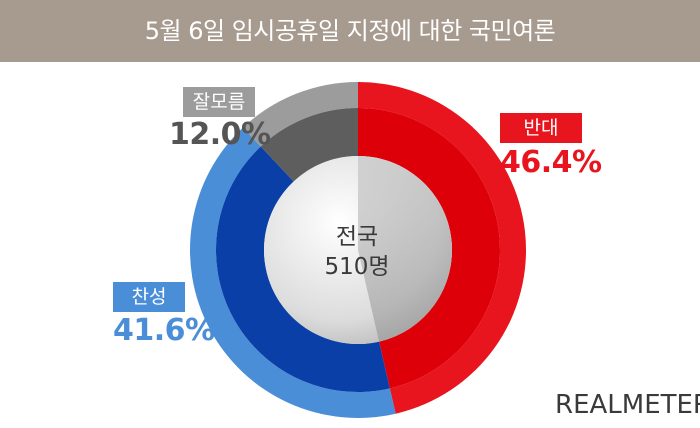 The height and width of the screenshot is (428, 700). I want to click on label-dontknow-value: 12.0%, so click(220, 134).